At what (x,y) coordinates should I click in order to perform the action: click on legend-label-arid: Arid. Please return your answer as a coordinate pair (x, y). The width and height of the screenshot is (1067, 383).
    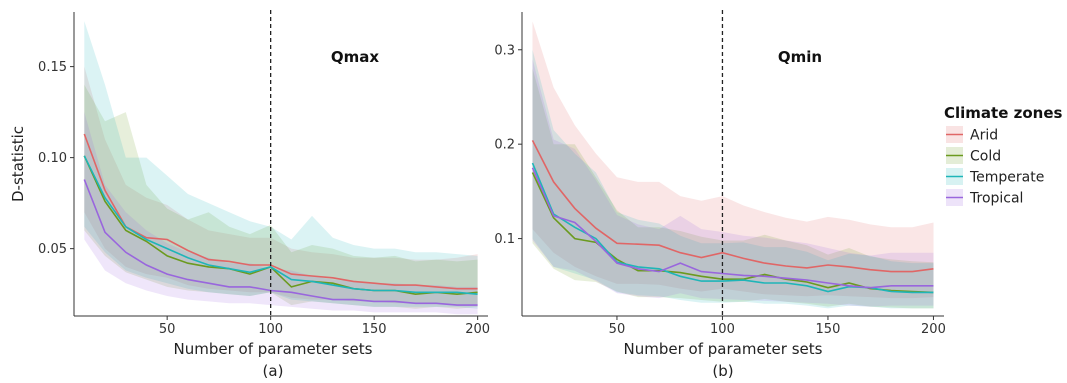
    Looking at the image, I should click on (984, 136).